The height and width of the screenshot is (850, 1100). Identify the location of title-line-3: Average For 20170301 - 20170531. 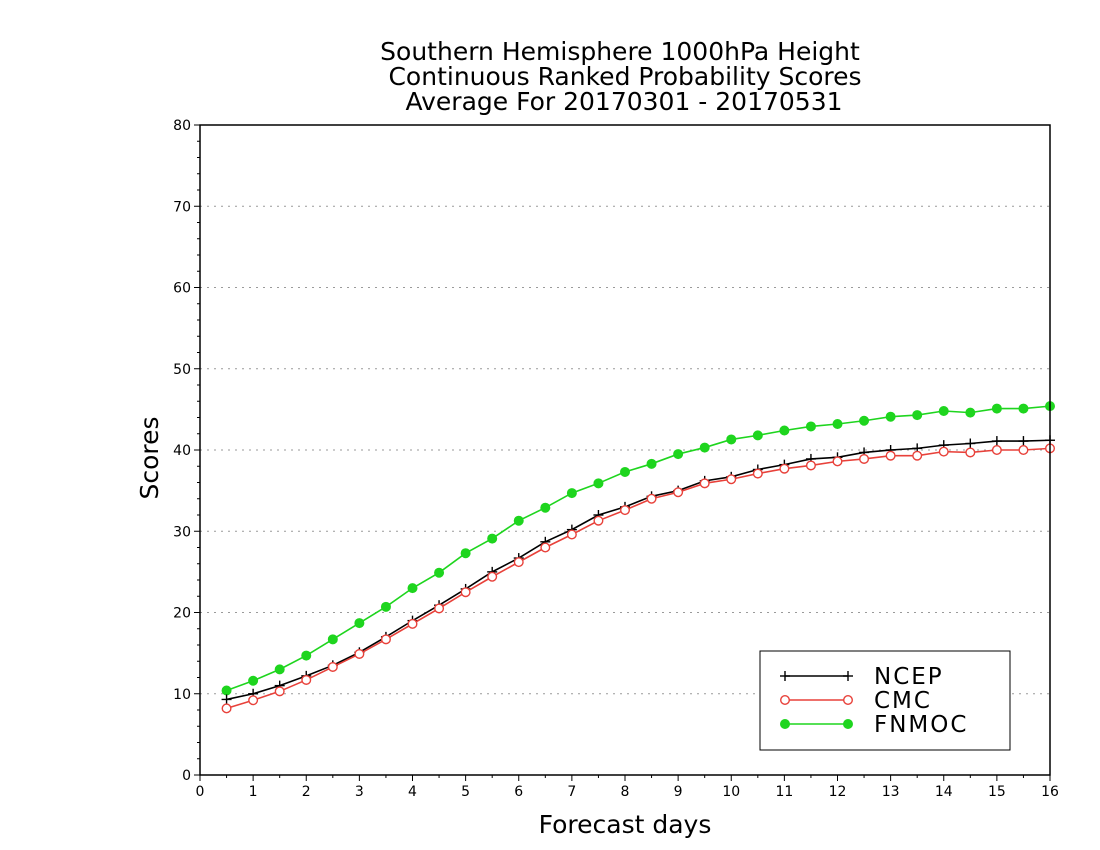
(623, 101).